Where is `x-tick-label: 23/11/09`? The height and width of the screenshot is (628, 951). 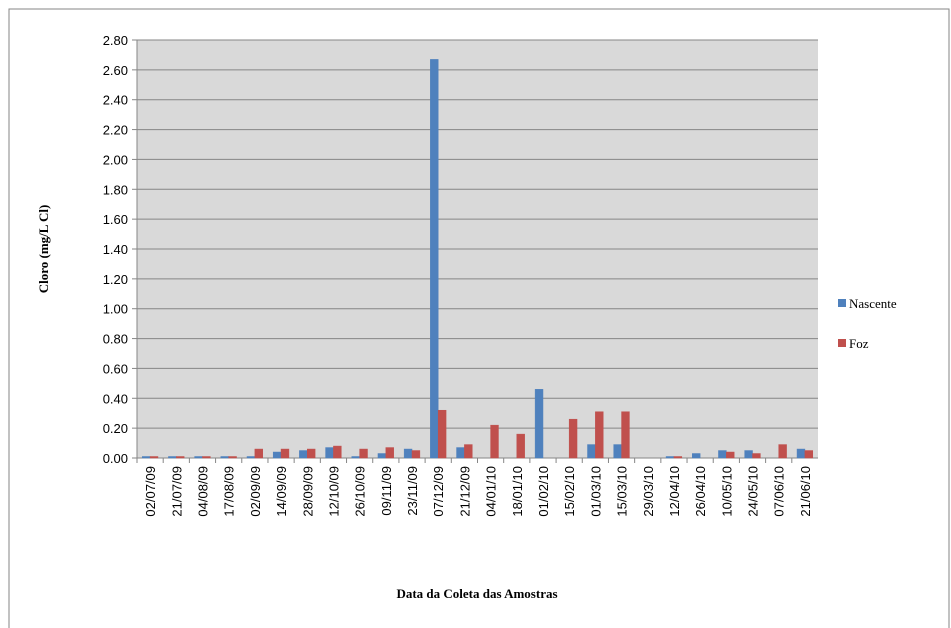 x-tick-label: 23/11/09 is located at coordinates (412, 491).